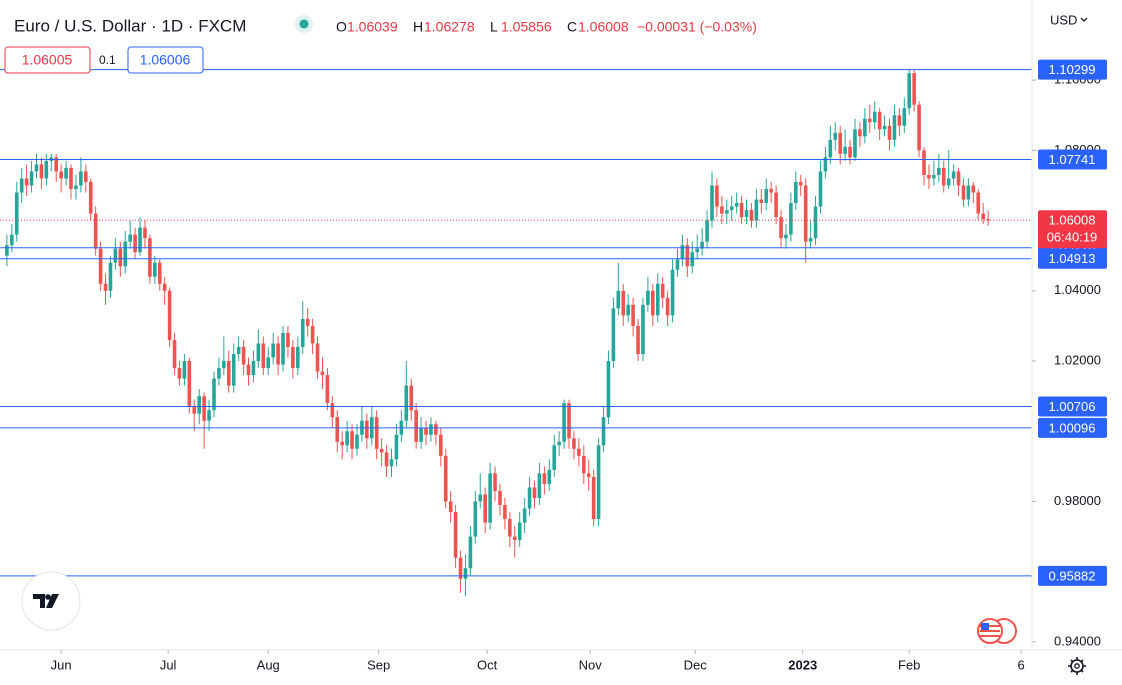 This screenshot has height=685, width=1122. What do you see at coordinates (1072, 159) in the screenshot?
I see `price-label: 1.07741` at bounding box center [1072, 159].